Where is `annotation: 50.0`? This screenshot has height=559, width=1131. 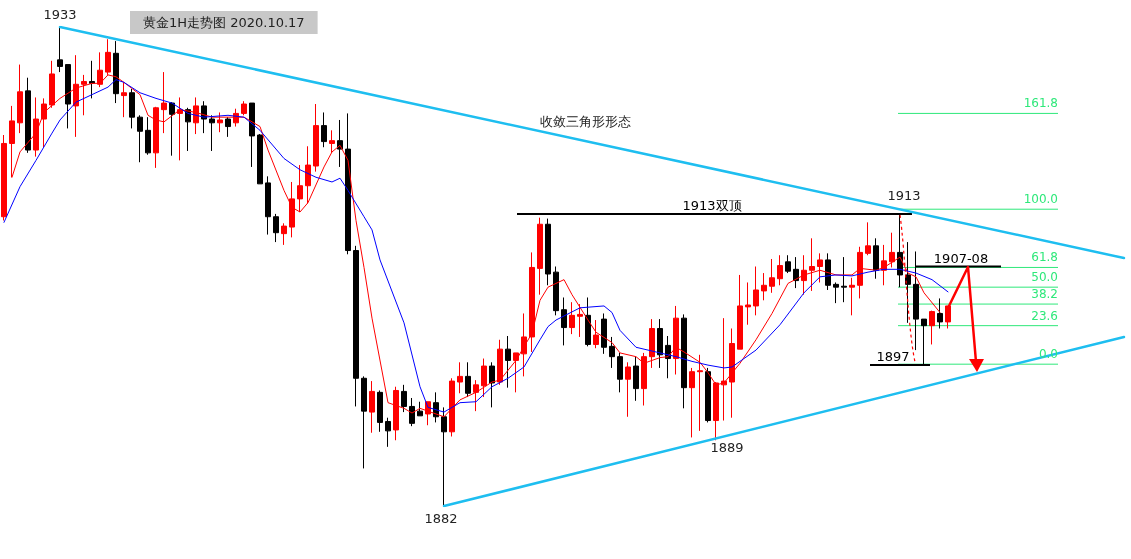
annotation: 50.0 is located at coordinates (1044, 277).